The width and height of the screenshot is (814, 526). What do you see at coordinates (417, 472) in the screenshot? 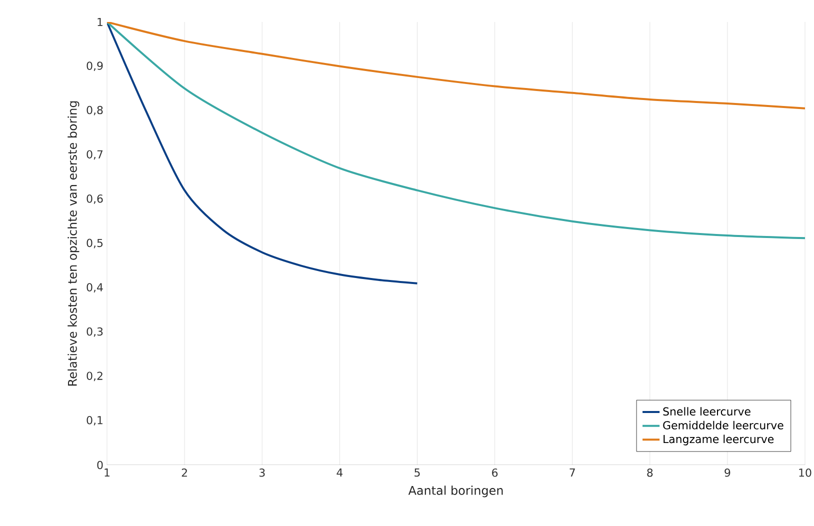
I see `x-tick-label: 5` at bounding box center [417, 472].